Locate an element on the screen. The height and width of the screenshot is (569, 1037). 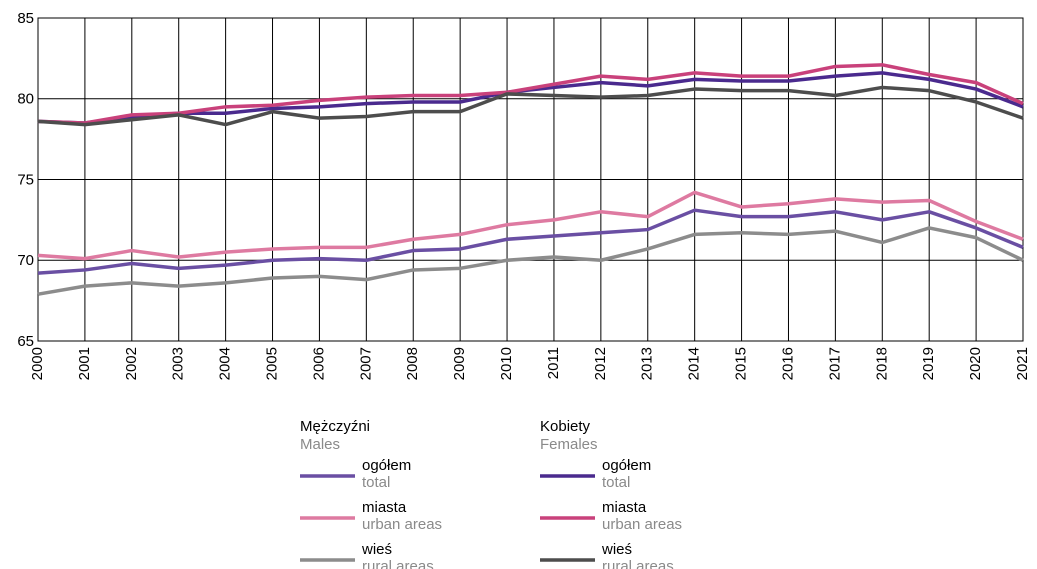
x-tick-label: 2021 is located at coordinates (1022, 363).